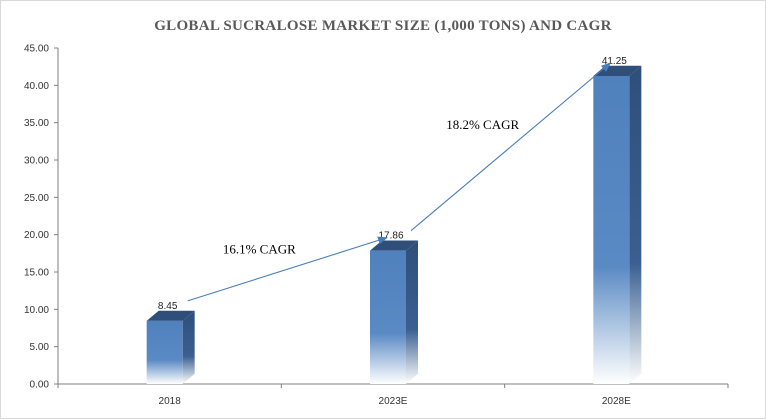 The height and width of the screenshot is (419, 766). What do you see at coordinates (36, 161) in the screenshot?
I see `y-tick-label: 30.00` at bounding box center [36, 161].